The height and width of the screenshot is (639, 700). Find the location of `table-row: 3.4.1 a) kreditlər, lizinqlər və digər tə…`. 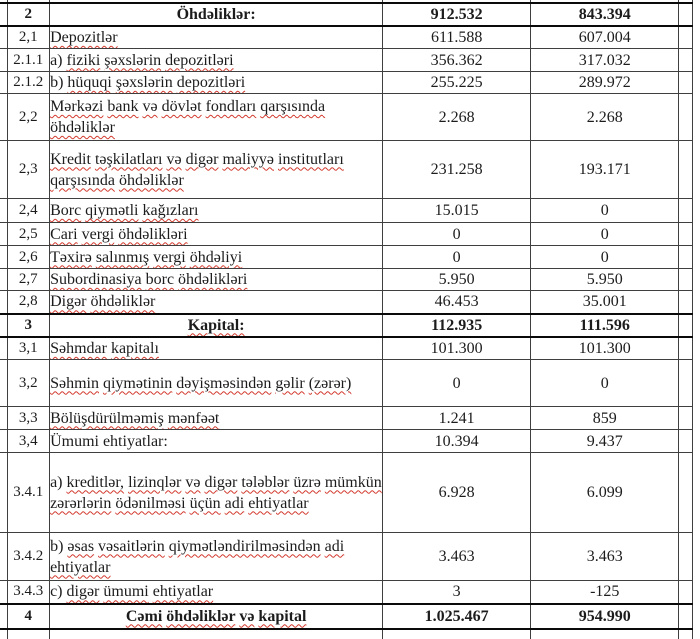

table-row: 3.4.1 a) kreditlər, lizinqlər və digər tə… is located at coordinates (346, 492).